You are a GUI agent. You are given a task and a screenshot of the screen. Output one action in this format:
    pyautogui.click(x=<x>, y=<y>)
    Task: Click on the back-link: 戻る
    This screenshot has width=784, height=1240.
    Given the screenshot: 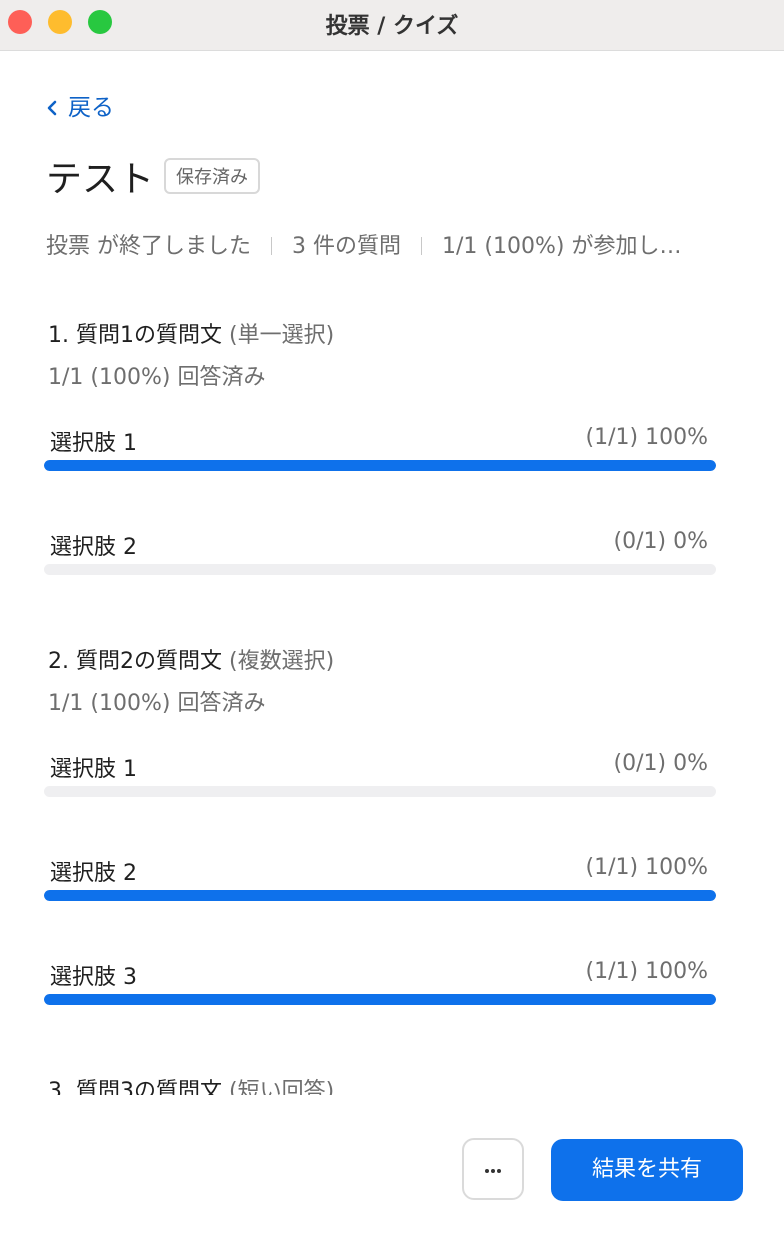 What is the action you would take?
    pyautogui.click(x=80, y=105)
    